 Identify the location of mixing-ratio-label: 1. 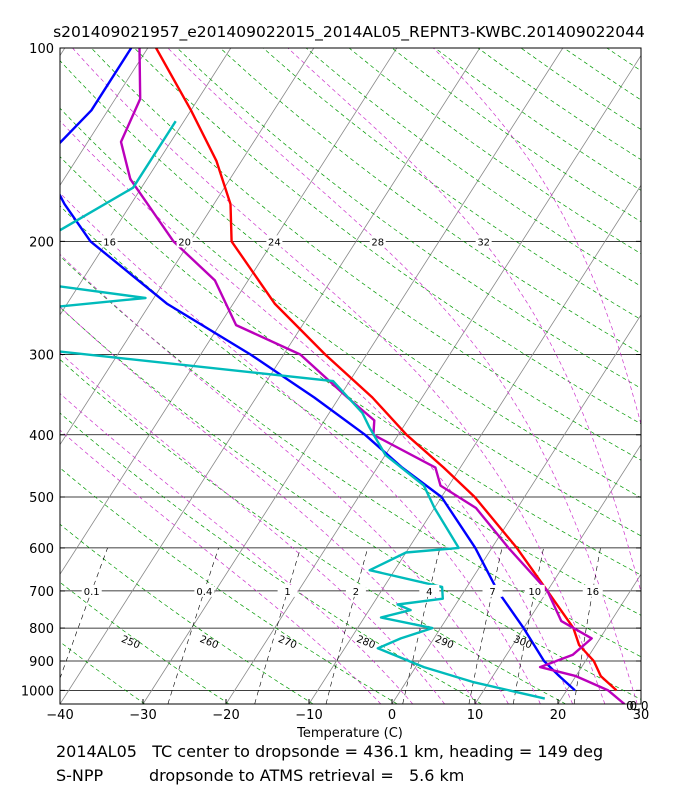
(287, 592).